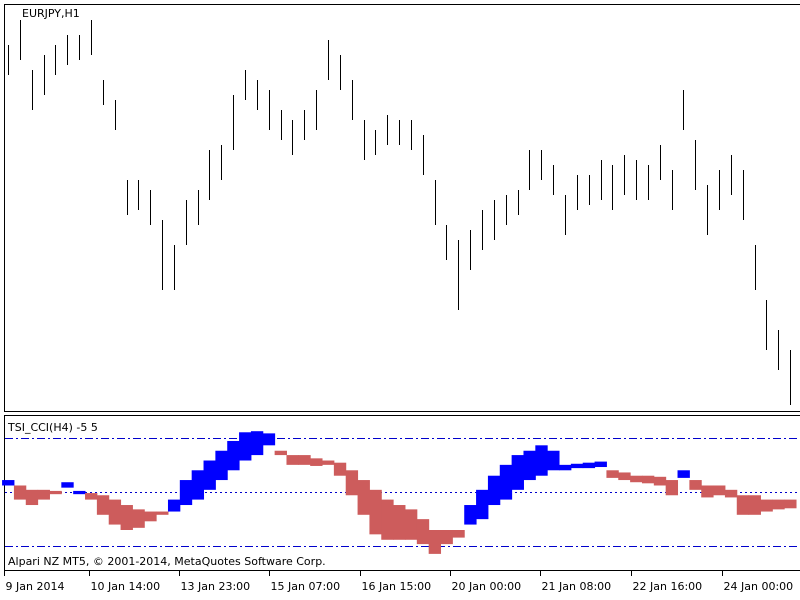  Describe the element at coordinates (52, 427) in the screenshot. I see `indicator-title: TSI_CCI(H4) -5 5` at that location.